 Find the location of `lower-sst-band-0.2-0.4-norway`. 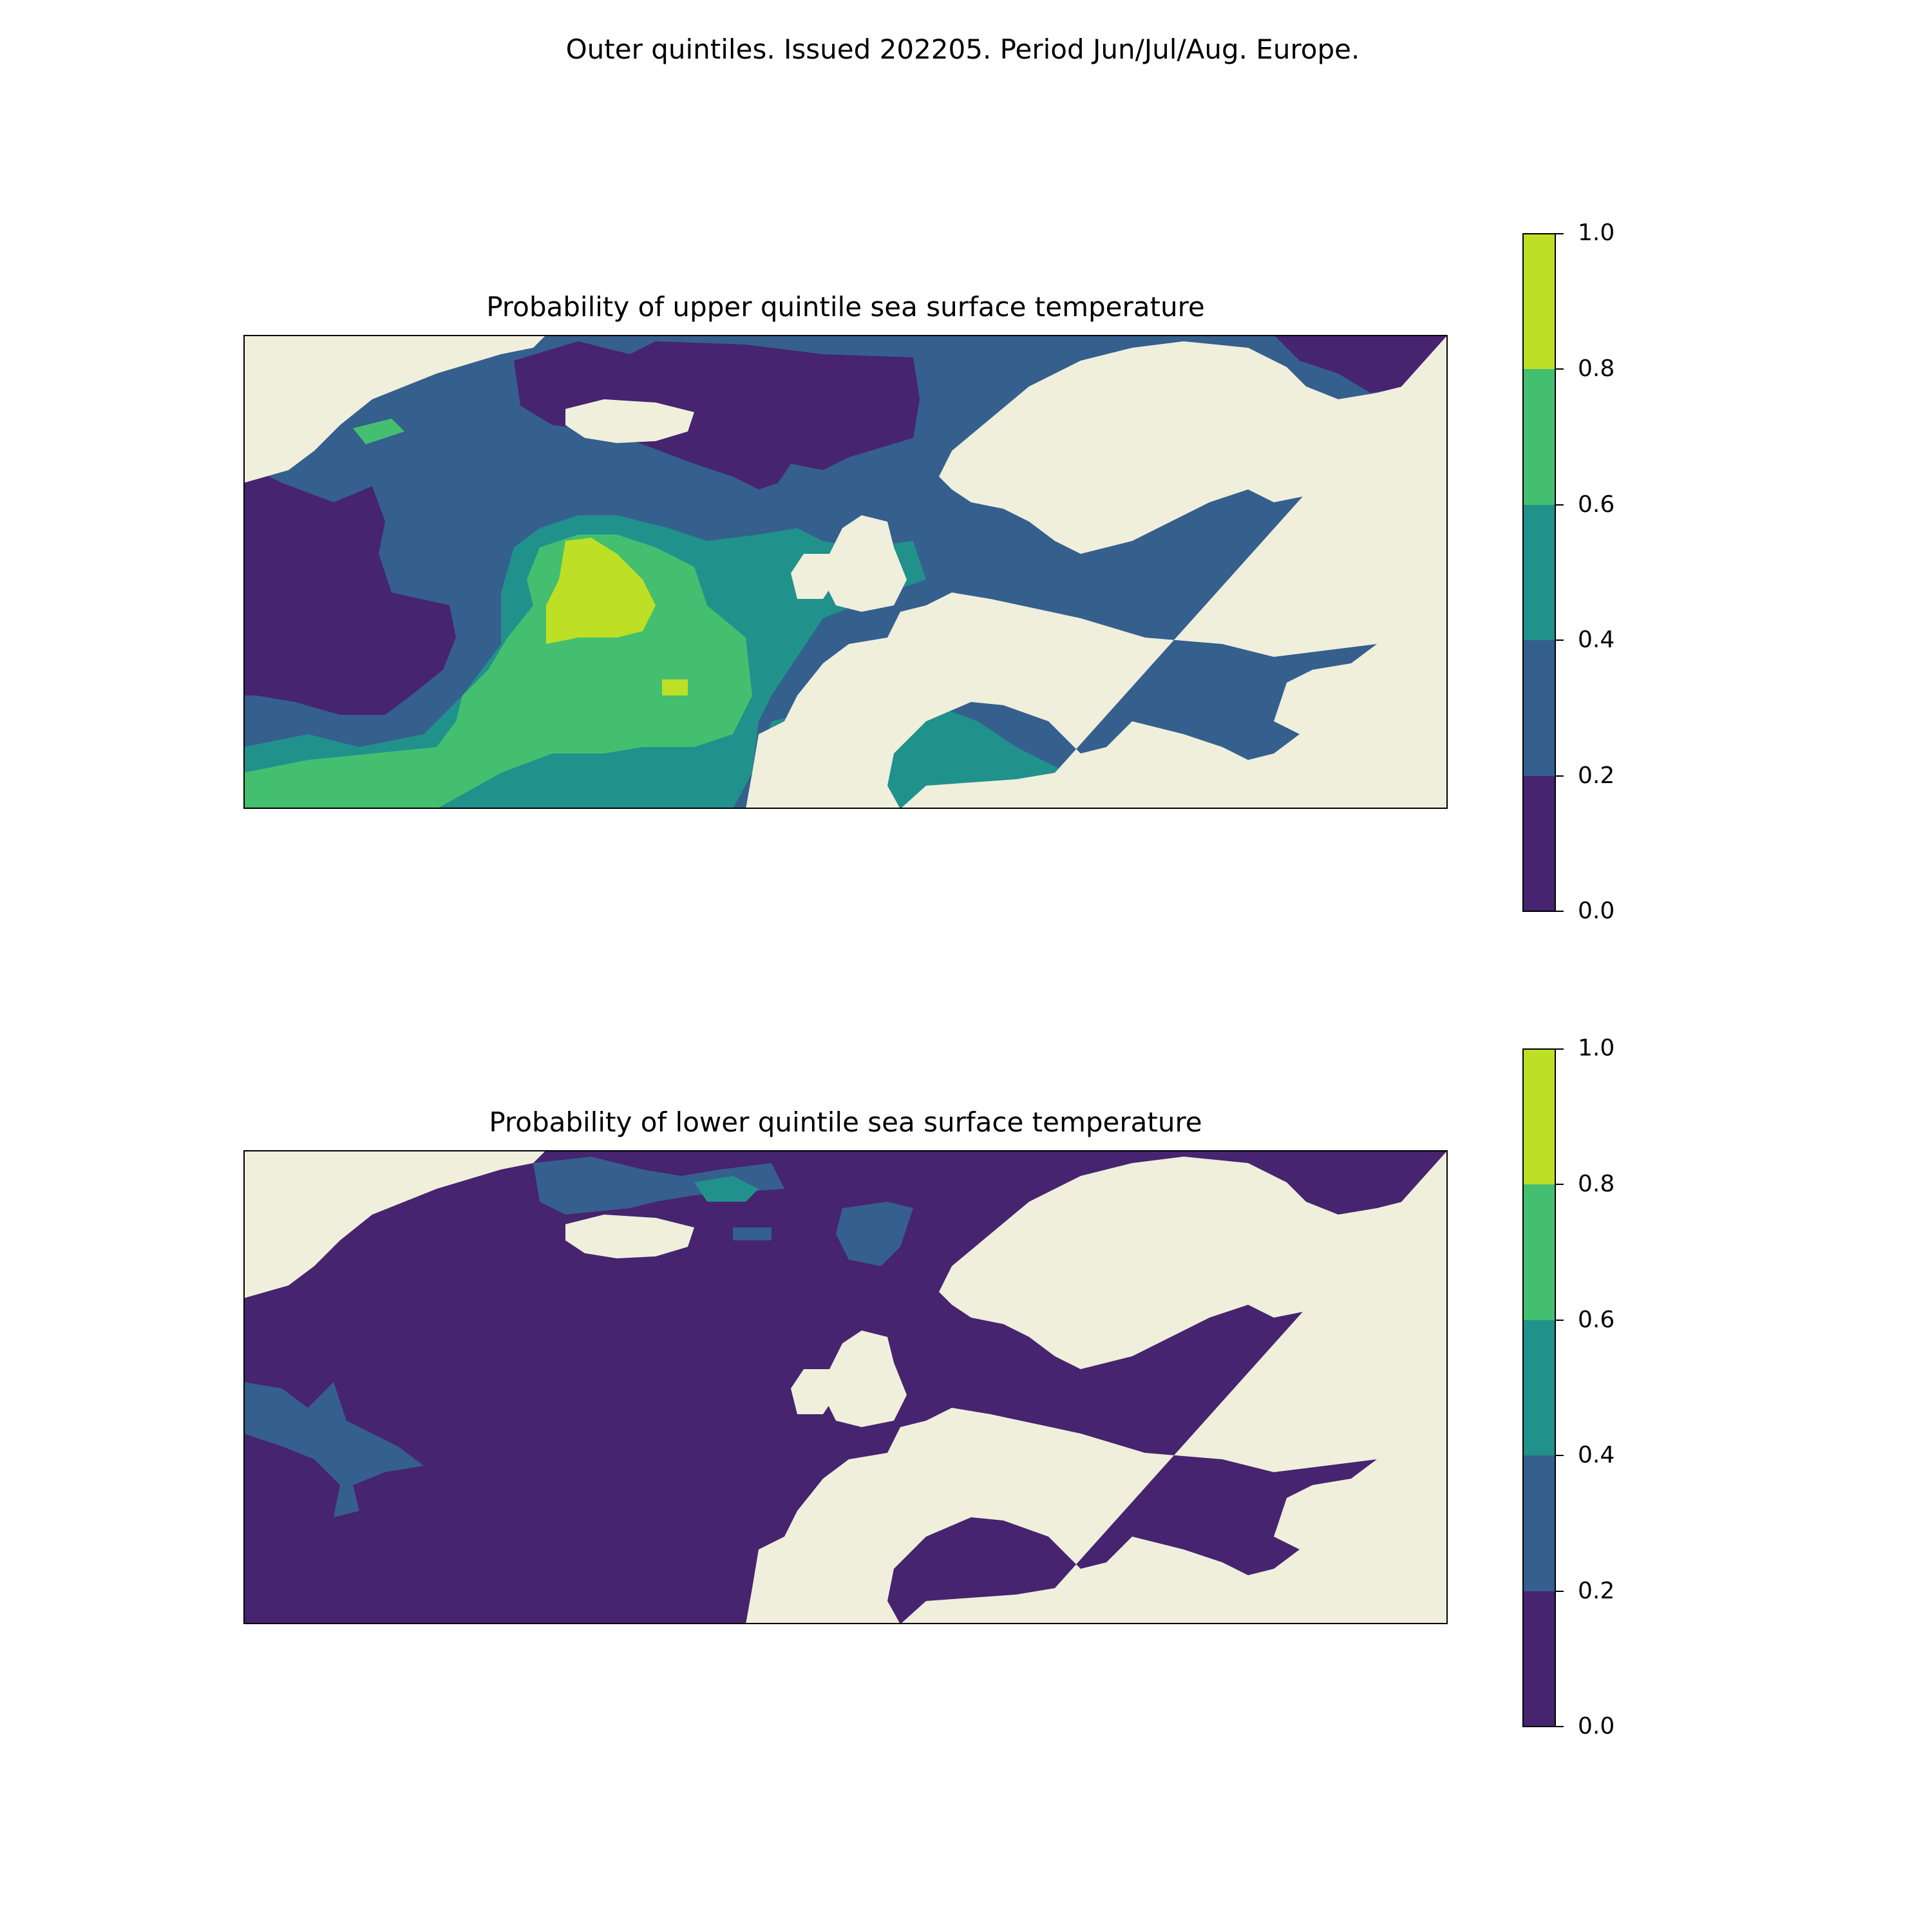

lower-sst-band-0.2-0.4-norway is located at coordinates (875, 1234).